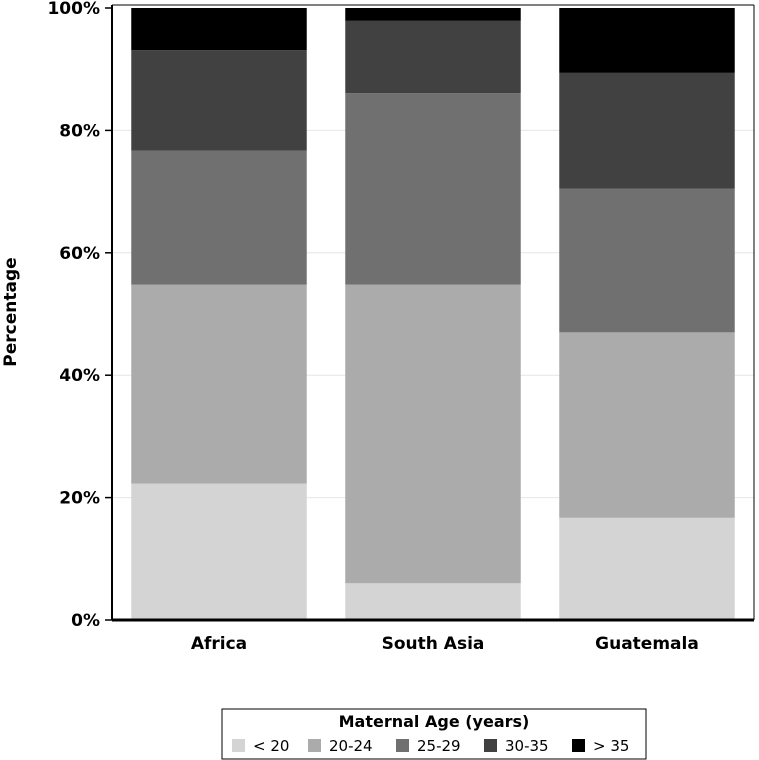 This screenshot has width=759, height=760. What do you see at coordinates (11, 311) in the screenshot?
I see `y-axis-title: Percentage` at bounding box center [11, 311].